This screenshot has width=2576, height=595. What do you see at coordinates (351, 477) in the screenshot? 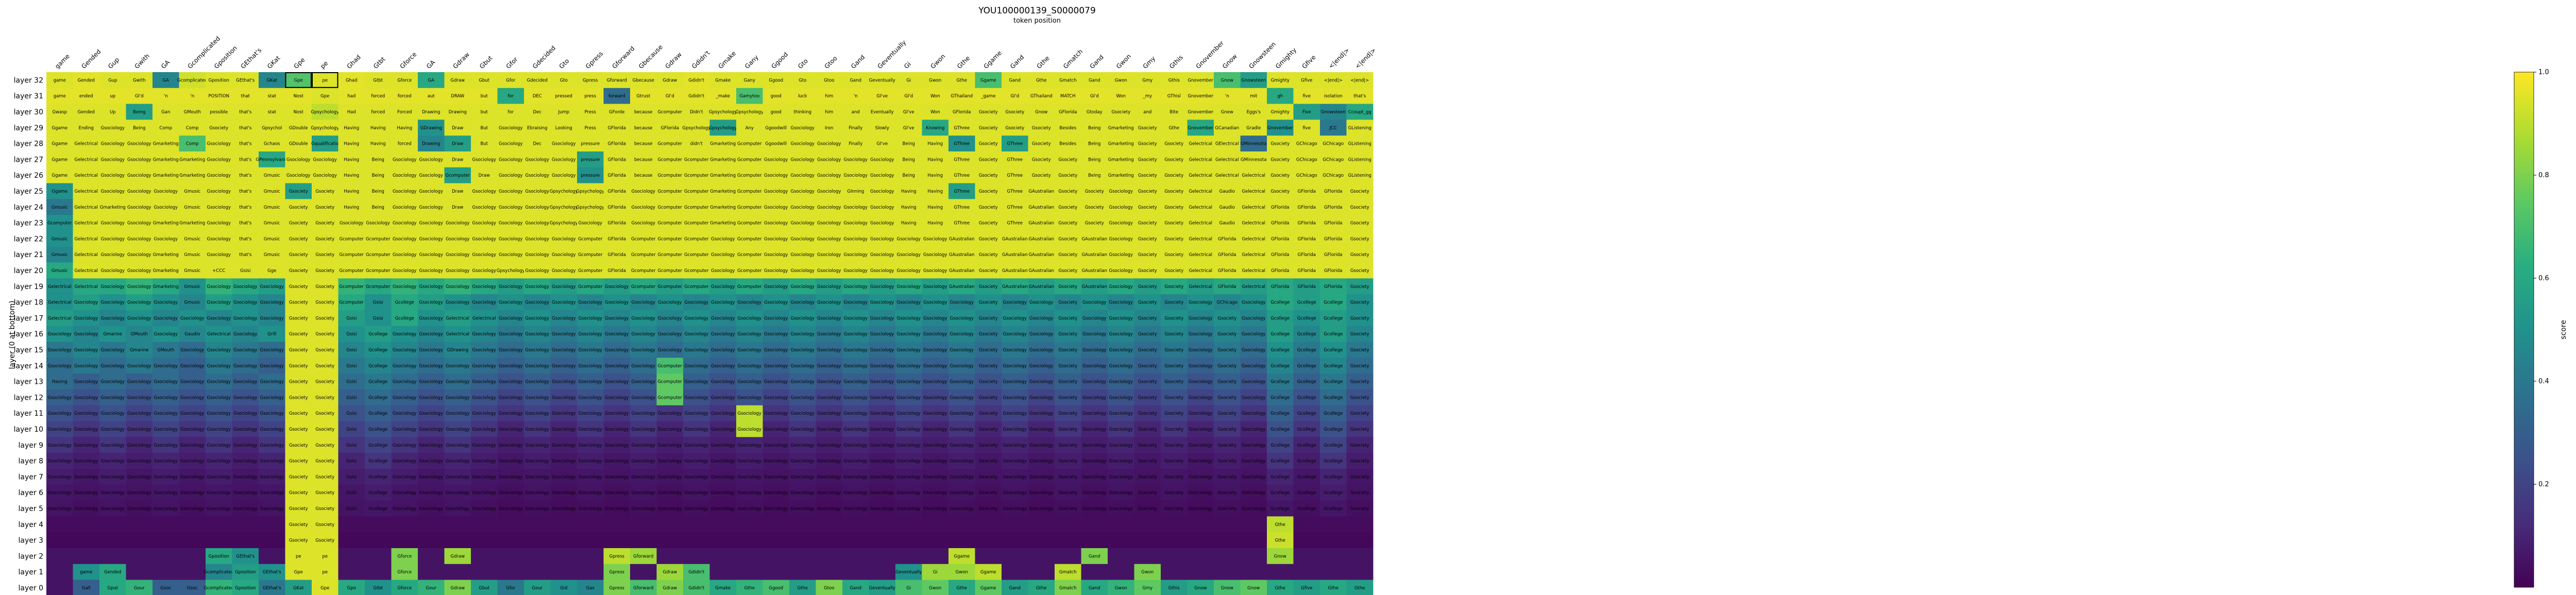
I see `cell-label: Gsisi` at bounding box center [351, 477].